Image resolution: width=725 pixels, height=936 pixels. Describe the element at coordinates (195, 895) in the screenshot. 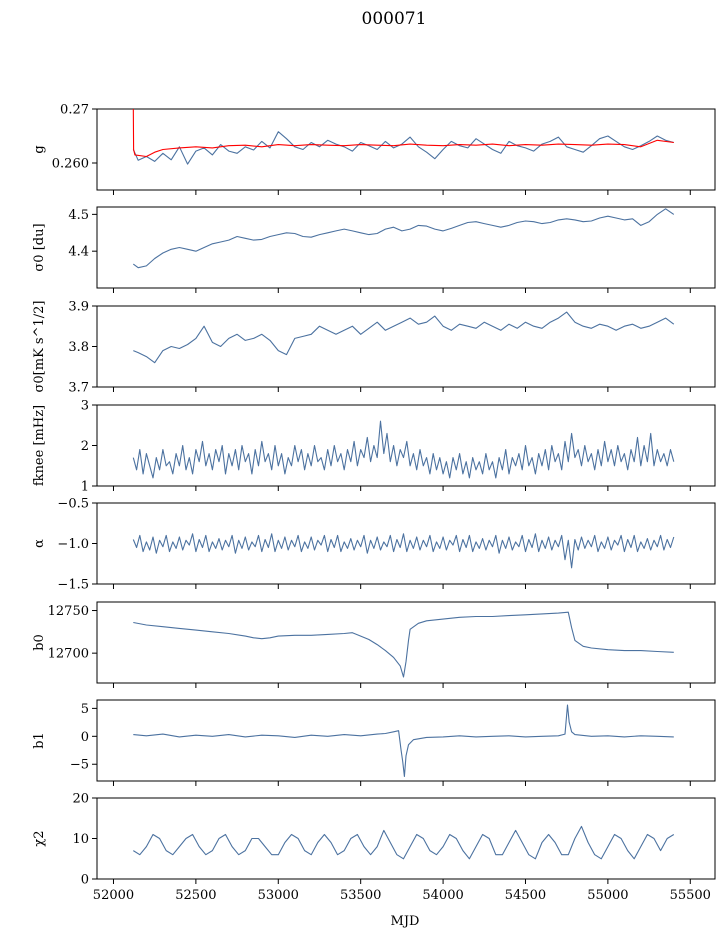

I see `x-tick-label: 52500` at that location.